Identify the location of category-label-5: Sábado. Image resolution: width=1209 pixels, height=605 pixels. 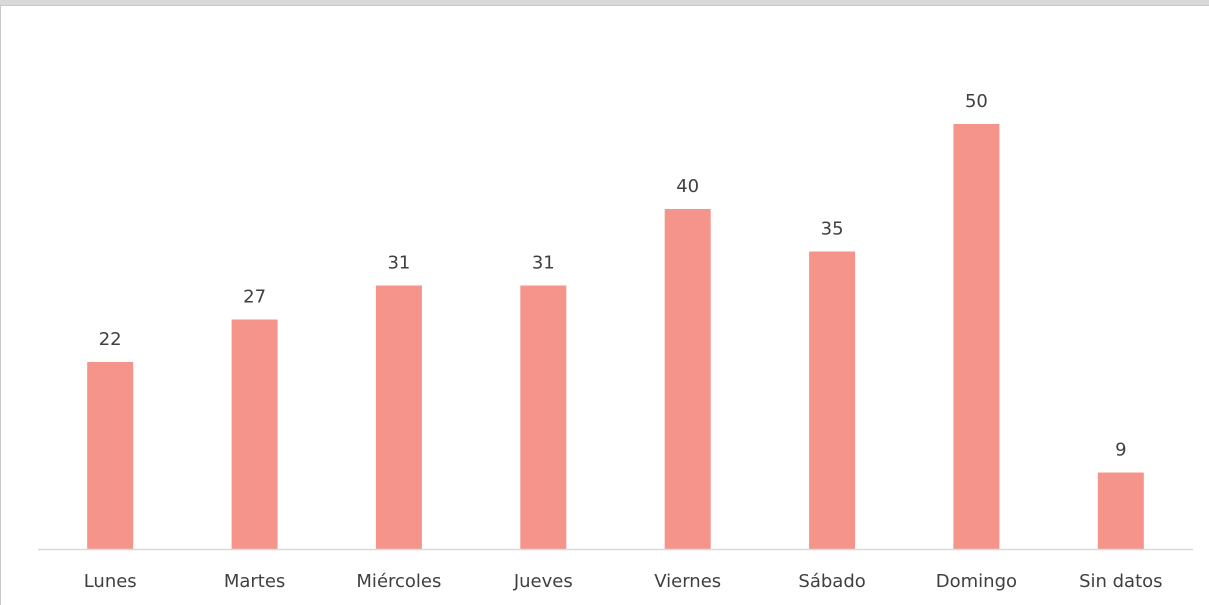
(831, 581).